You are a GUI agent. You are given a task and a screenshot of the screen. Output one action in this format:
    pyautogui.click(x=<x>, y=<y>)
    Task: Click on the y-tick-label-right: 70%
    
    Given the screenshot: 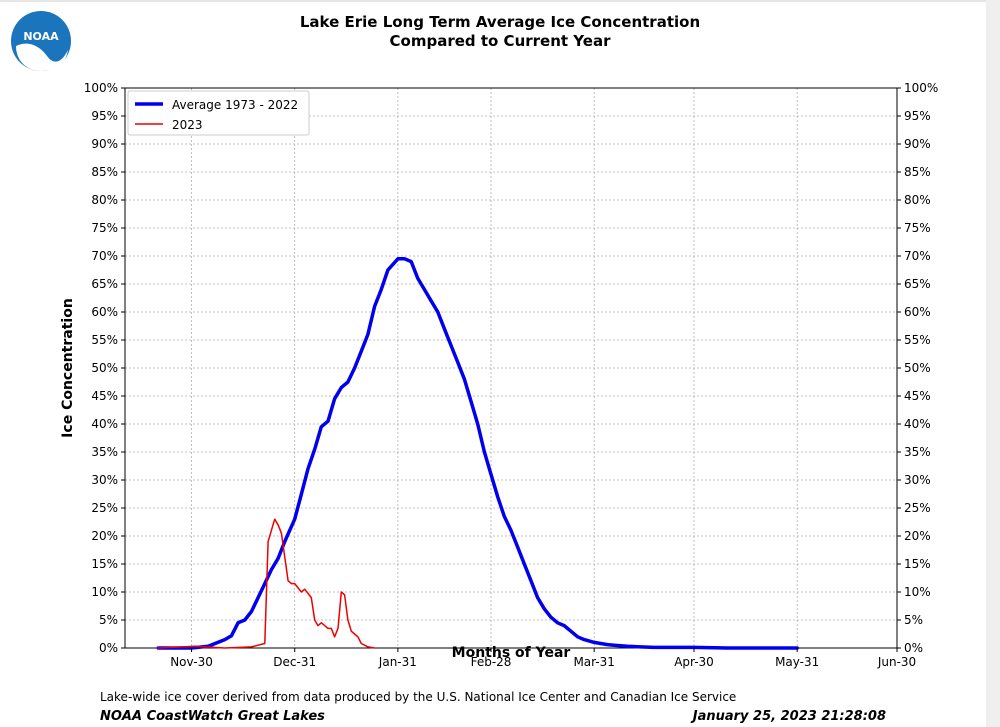 What is the action you would take?
    pyautogui.click(x=917, y=256)
    